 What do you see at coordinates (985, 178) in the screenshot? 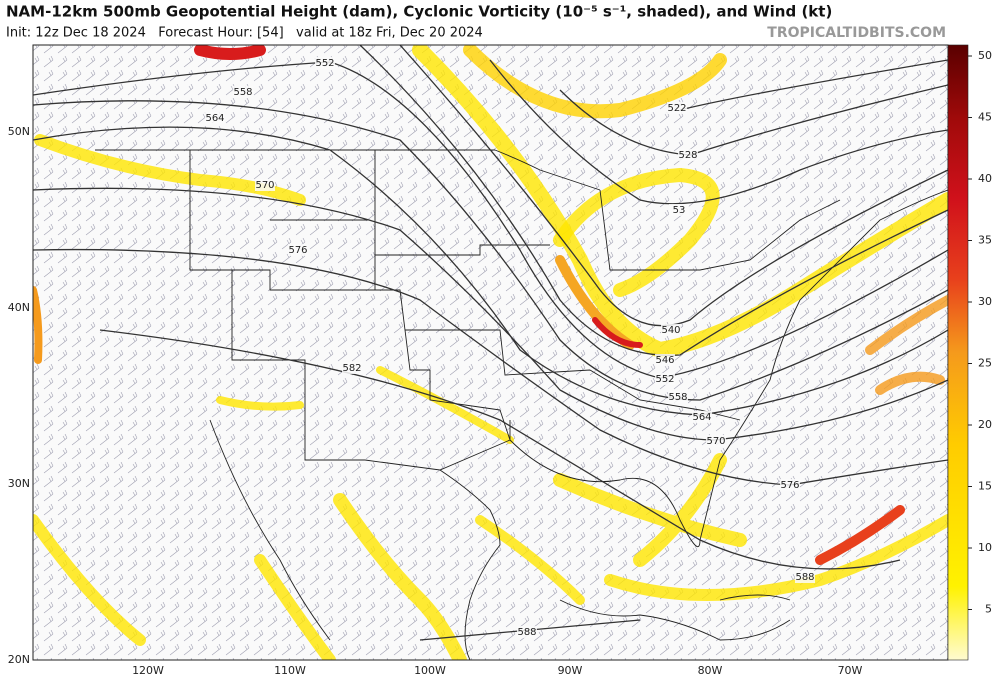
I see `colorbar-tick-label: 40` at bounding box center [985, 178].